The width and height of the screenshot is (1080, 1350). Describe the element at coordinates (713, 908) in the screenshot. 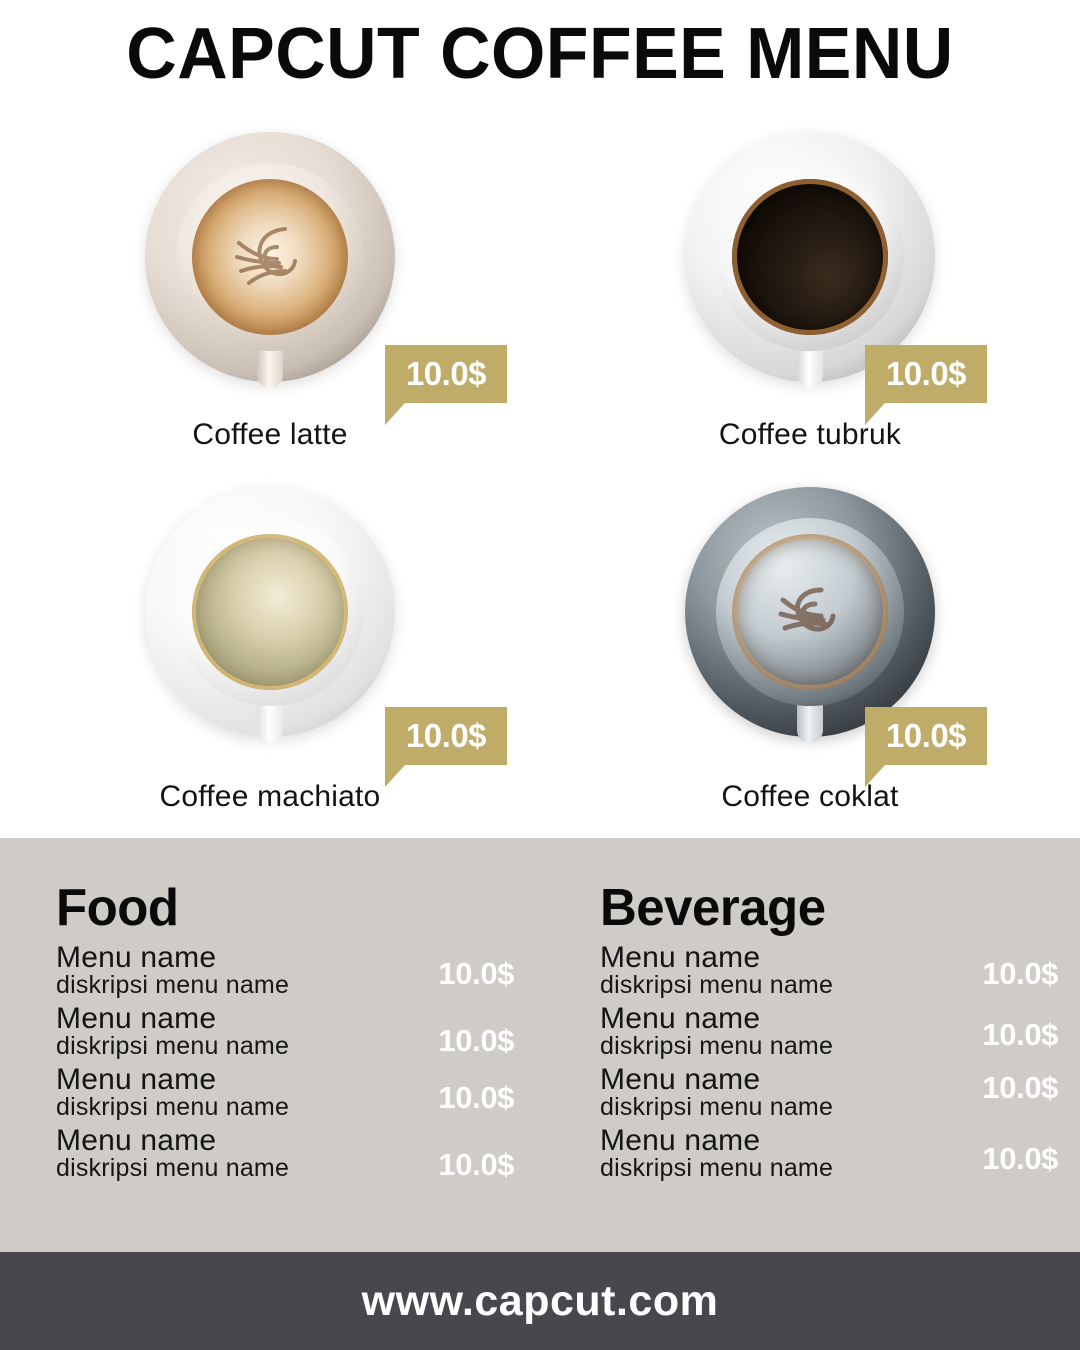

I see `beverage-heading: Beverage` at that location.